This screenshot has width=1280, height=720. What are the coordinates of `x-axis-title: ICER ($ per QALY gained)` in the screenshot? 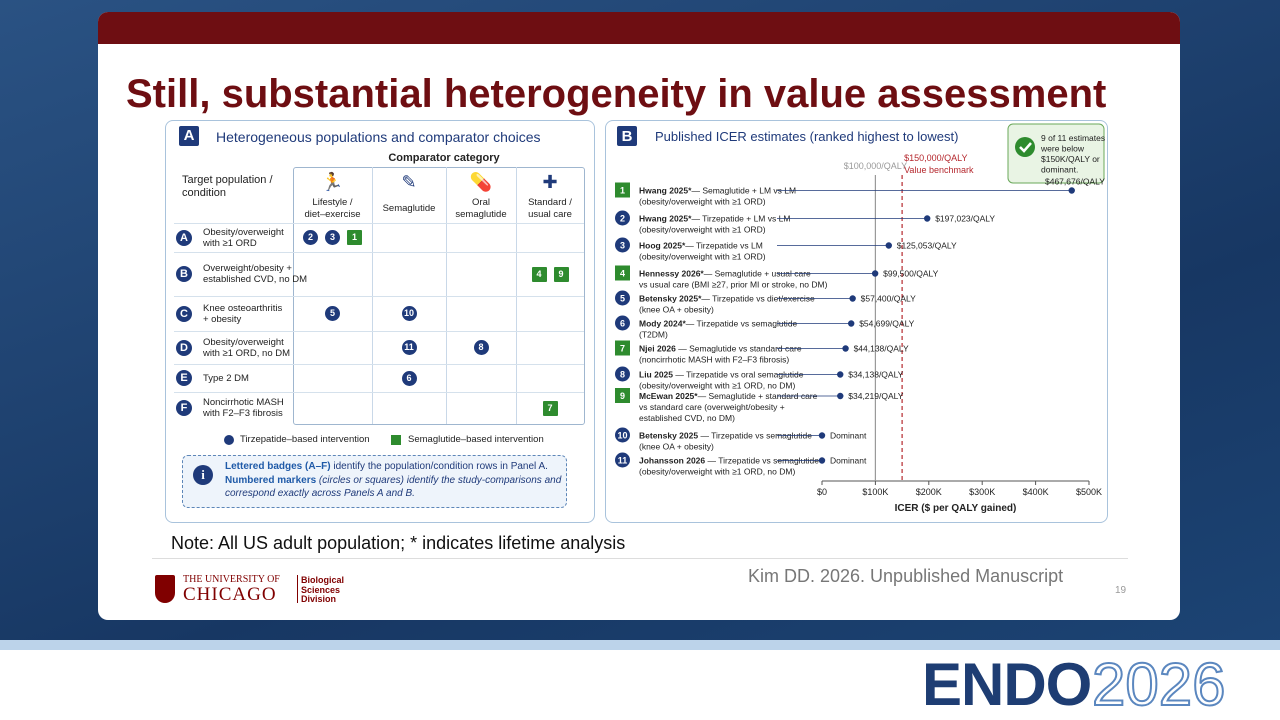 It's located at (956, 508).